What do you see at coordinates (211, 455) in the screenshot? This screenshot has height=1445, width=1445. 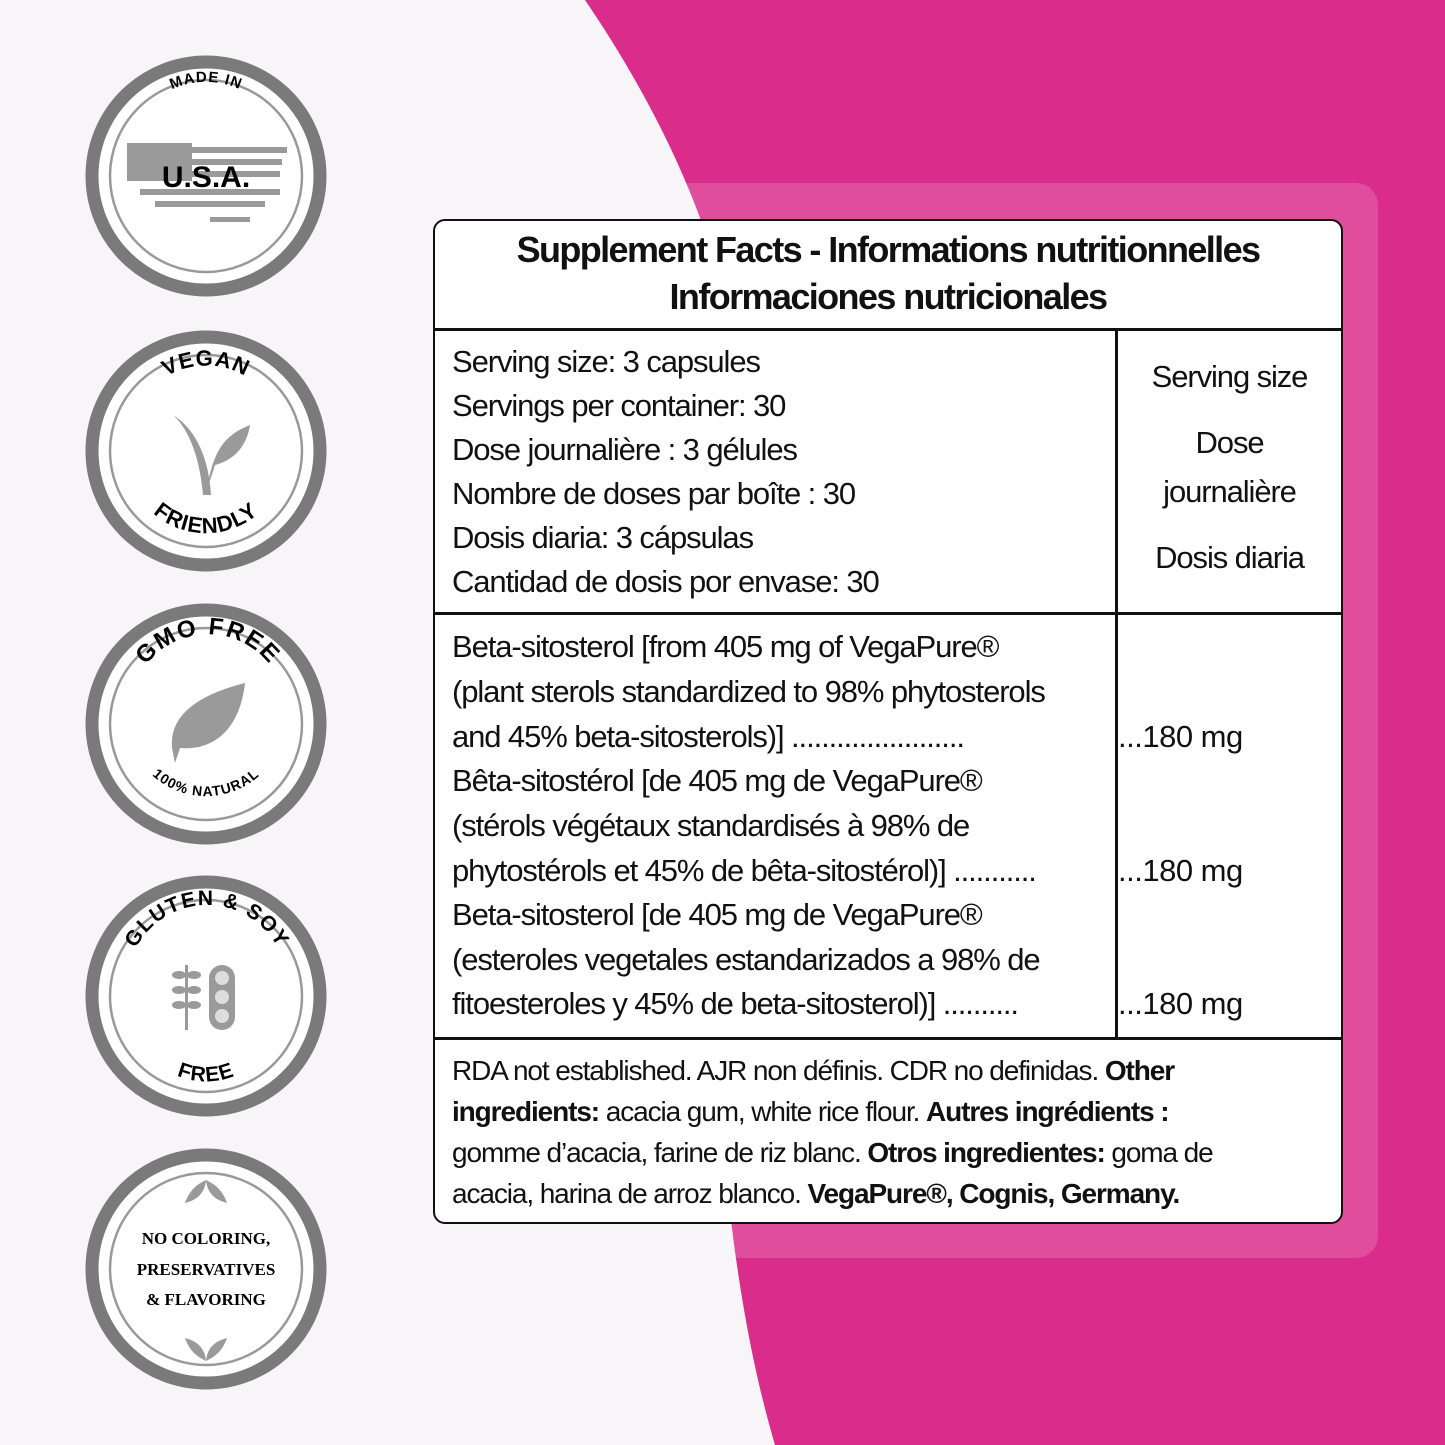 I see `vegan-v-leaf-icon` at bounding box center [211, 455].